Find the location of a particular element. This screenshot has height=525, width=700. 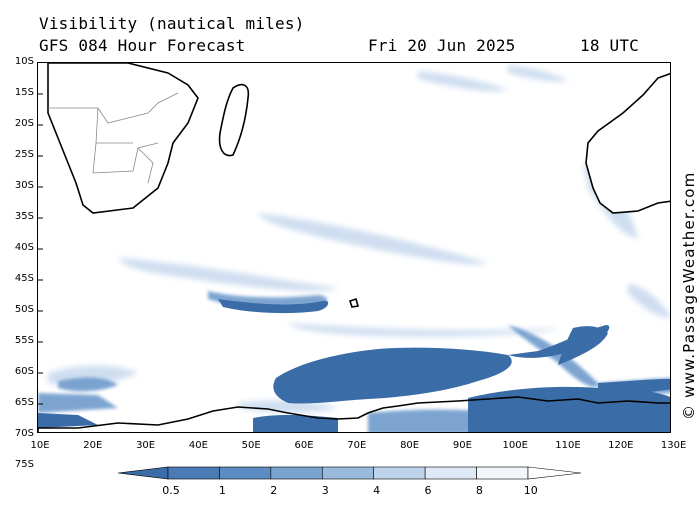

lon-label: 70E is located at coordinates (357, 445).